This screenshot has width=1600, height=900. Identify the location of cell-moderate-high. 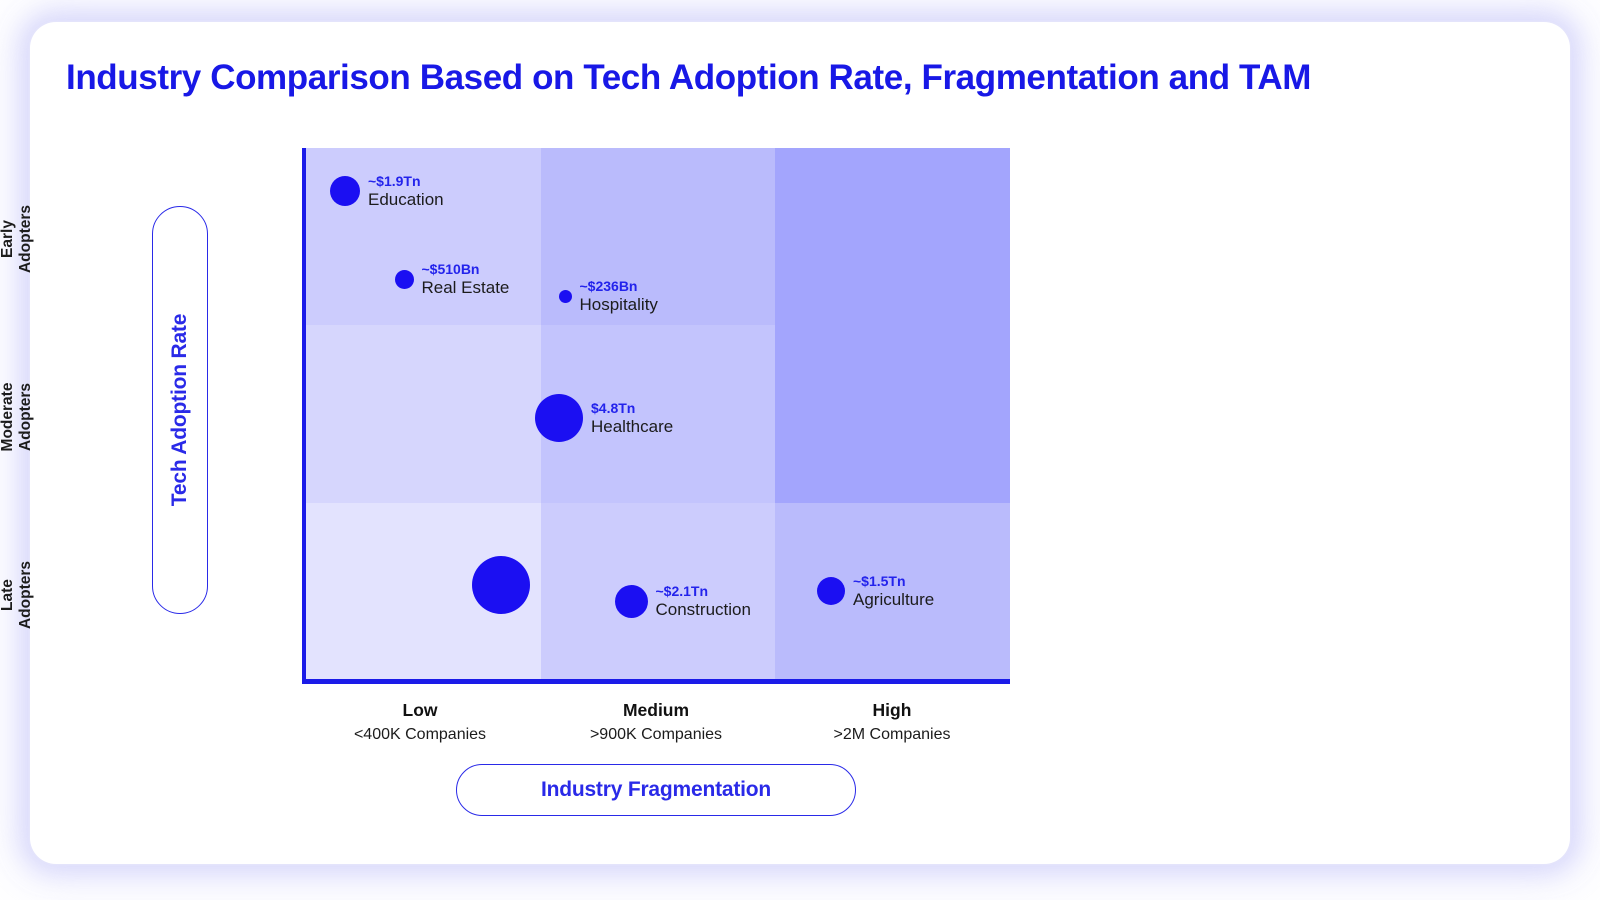
(892, 414).